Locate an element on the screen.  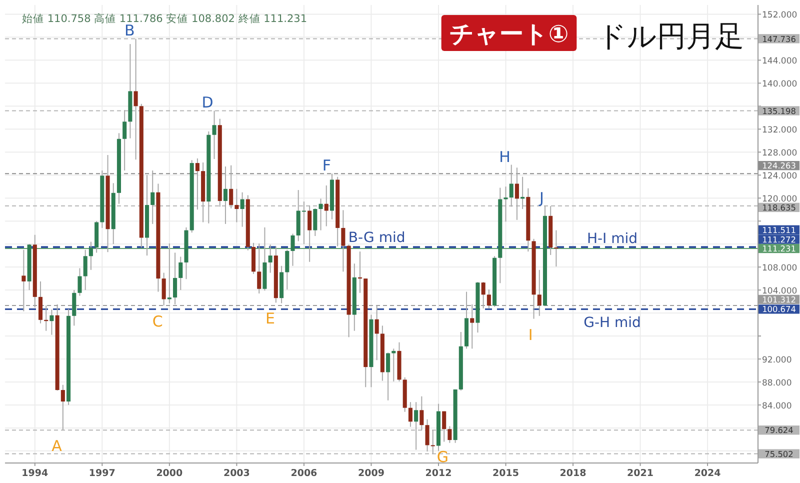
ref-line-label: 147.736 is located at coordinates (779, 39).